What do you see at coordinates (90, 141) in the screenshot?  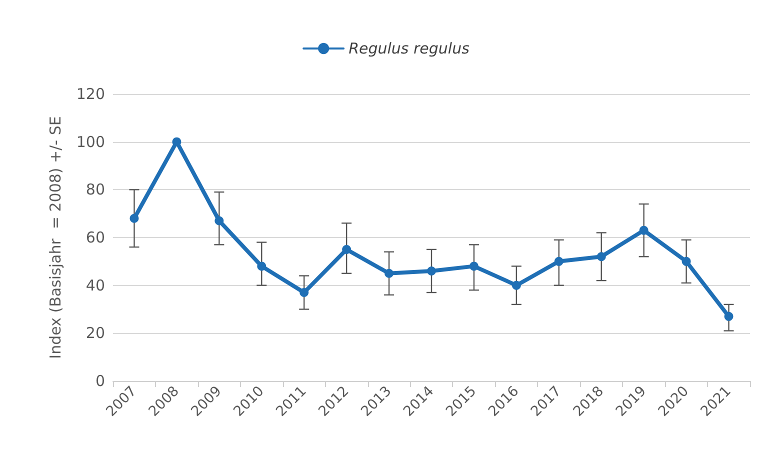 I see `y-tick-label: 100` at bounding box center [90, 141].